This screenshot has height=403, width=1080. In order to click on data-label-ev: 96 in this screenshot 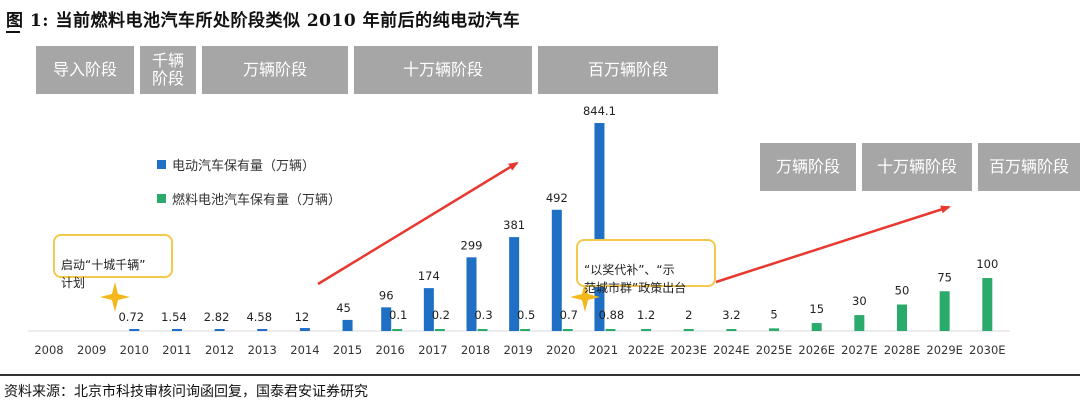, I will do `click(386, 295)`.